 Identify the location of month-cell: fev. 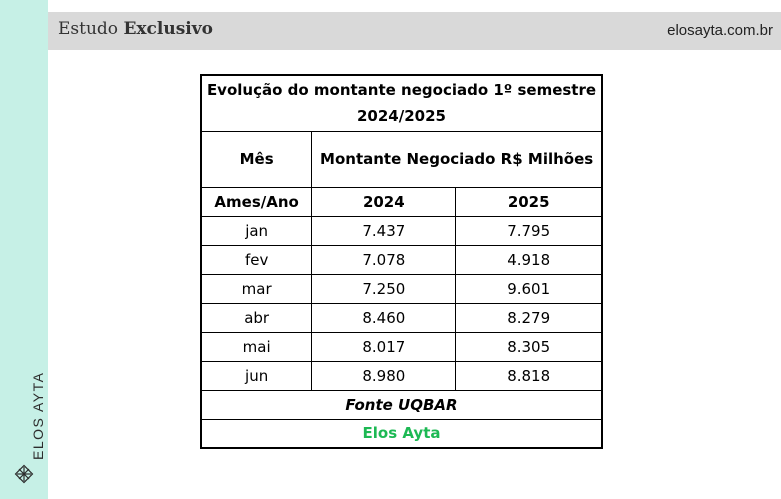
(256, 259).